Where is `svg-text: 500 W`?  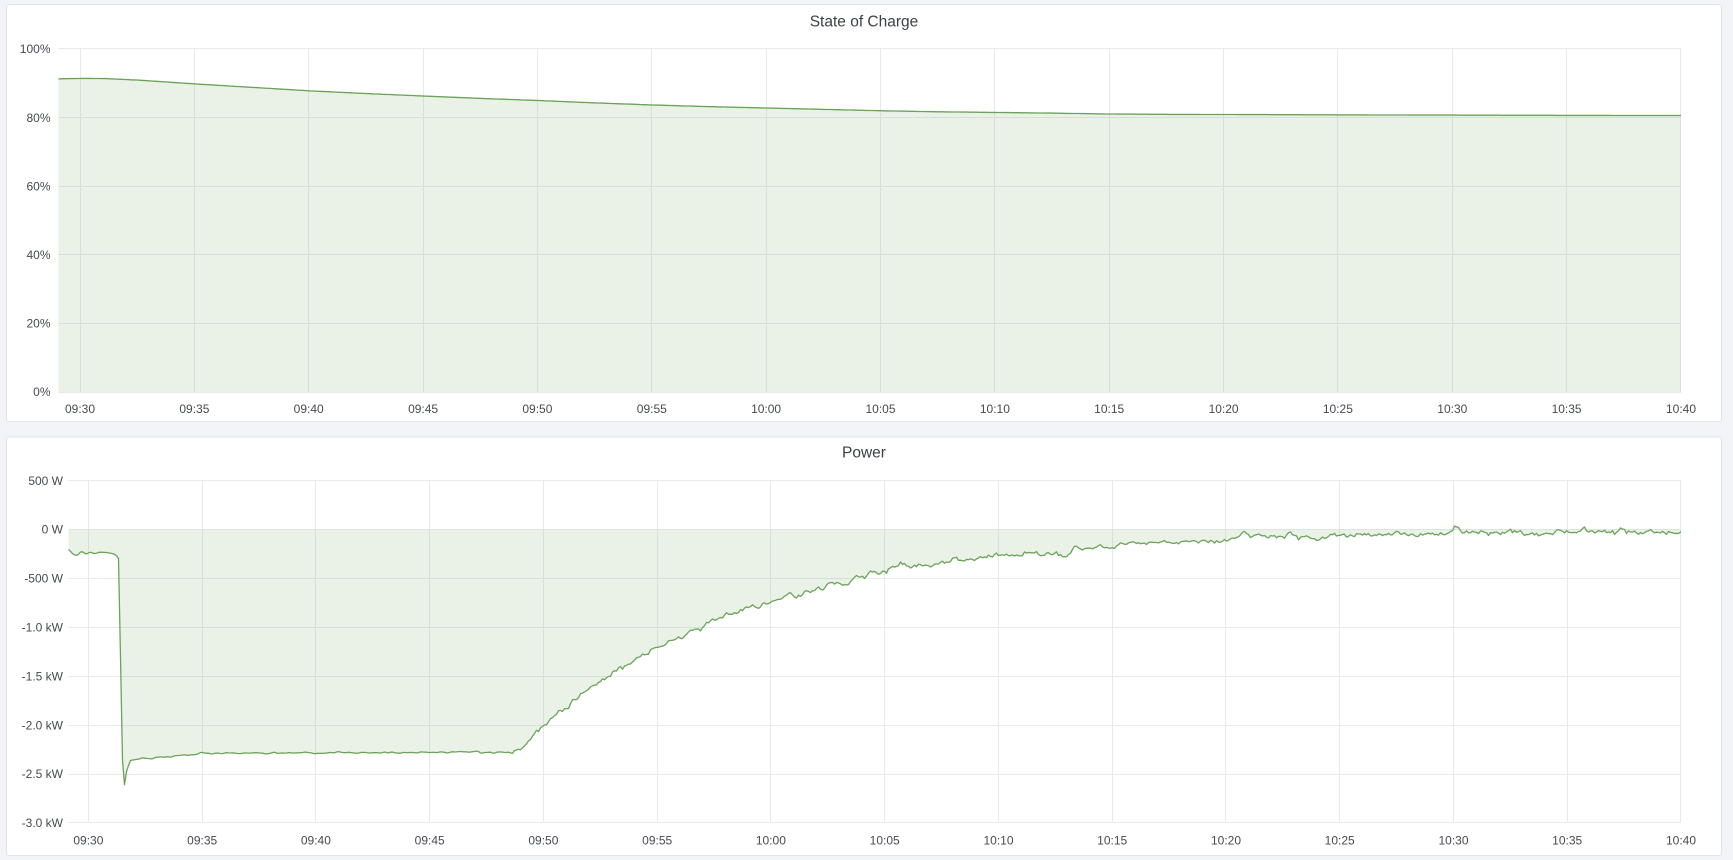
svg-text: 500 W is located at coordinates (45, 481).